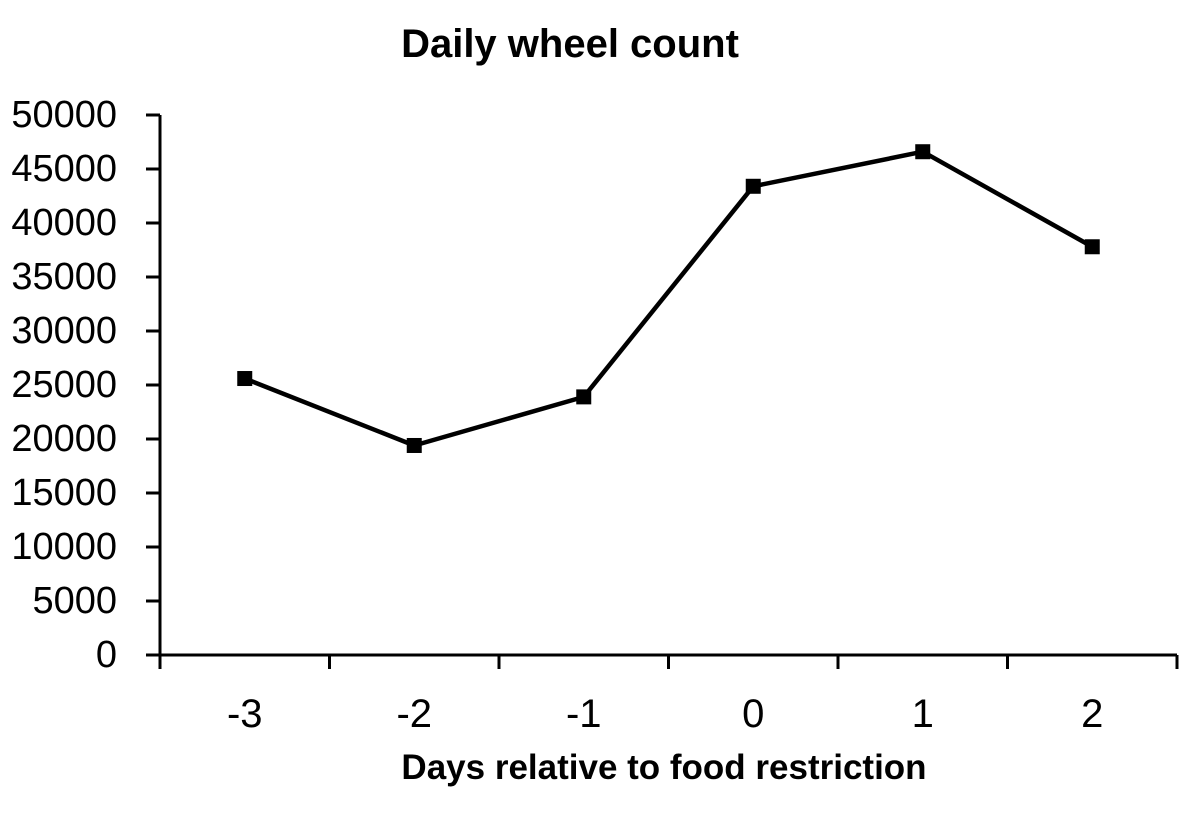 This screenshot has width=1200, height=818. I want to click on y-axis-tick-label: 25000, so click(64, 385).